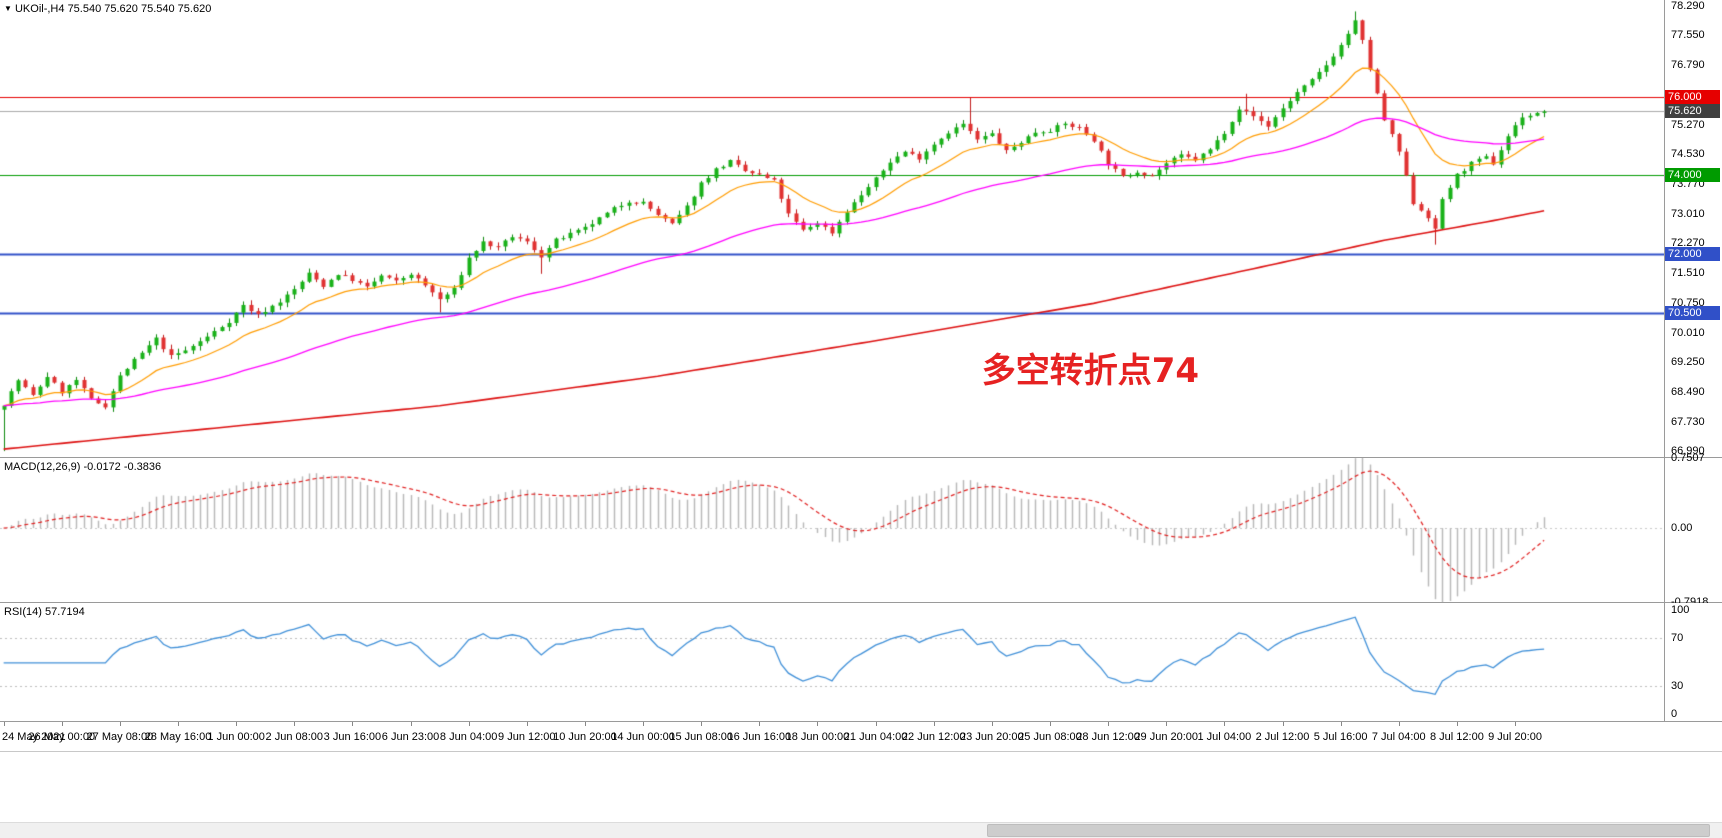 Image resolution: width=1722 pixels, height=838 pixels. Describe the element at coordinates (178, 737) in the screenshot. I see `time-label: 28 May 16:00` at that location.